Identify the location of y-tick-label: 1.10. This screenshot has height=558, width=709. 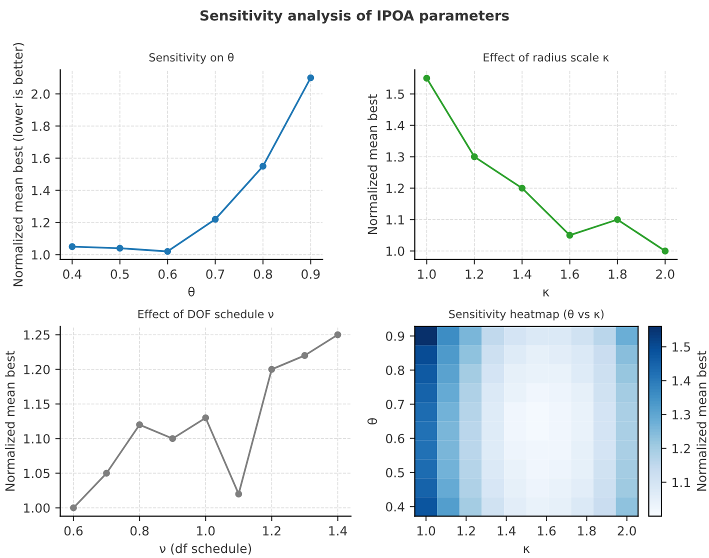
(37, 439).